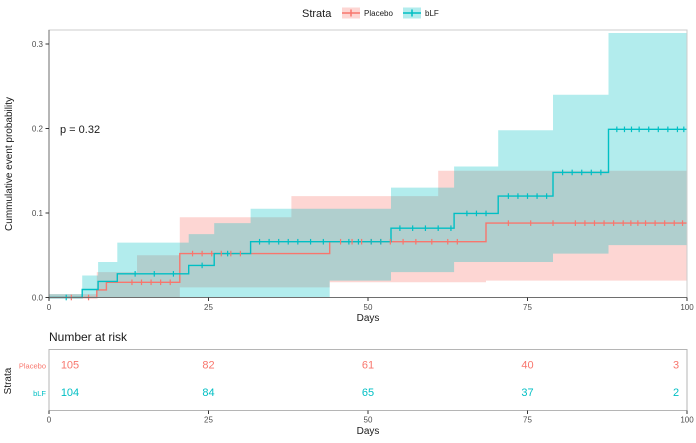 Image resolution: width=696 pixels, height=443 pixels. I want to click on x-axis-label-risk-table: Days, so click(368, 431).